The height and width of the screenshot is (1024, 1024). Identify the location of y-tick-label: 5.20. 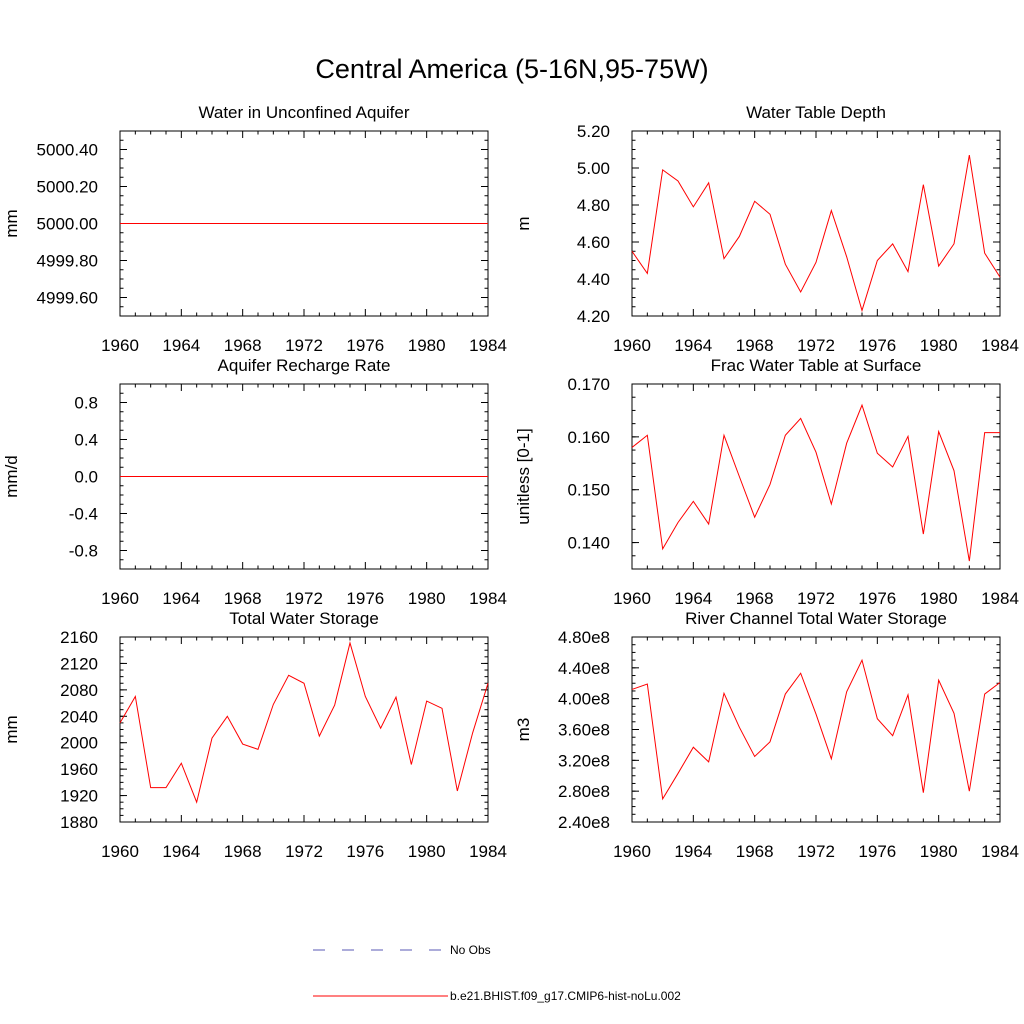
(593, 131).